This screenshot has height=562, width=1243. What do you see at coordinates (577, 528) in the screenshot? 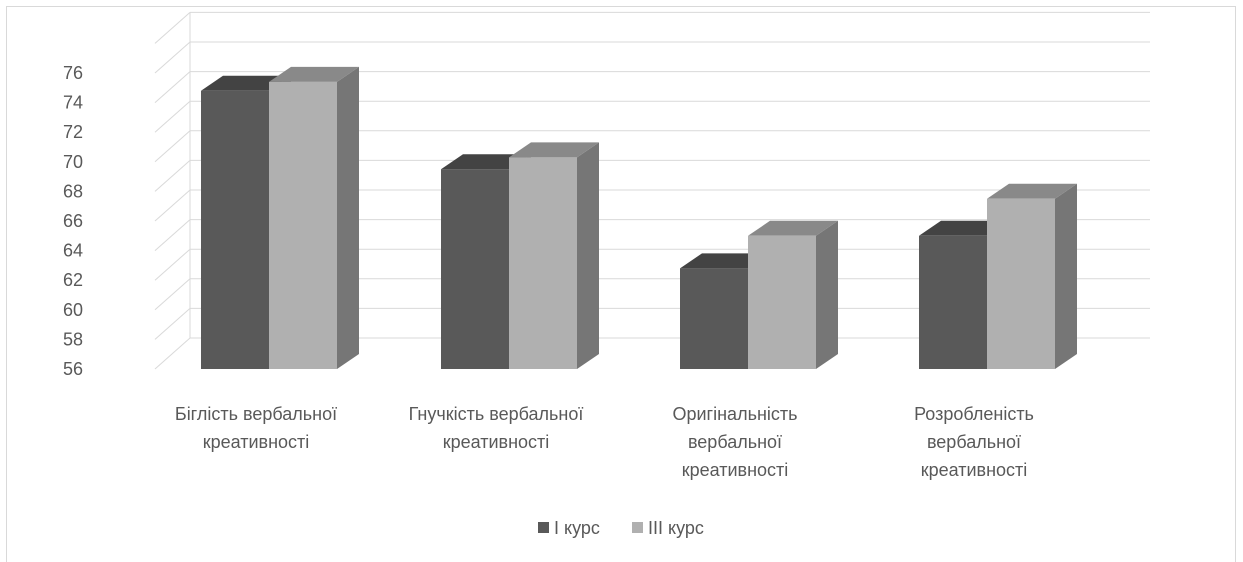
I see `legend-label: I курс` at bounding box center [577, 528].